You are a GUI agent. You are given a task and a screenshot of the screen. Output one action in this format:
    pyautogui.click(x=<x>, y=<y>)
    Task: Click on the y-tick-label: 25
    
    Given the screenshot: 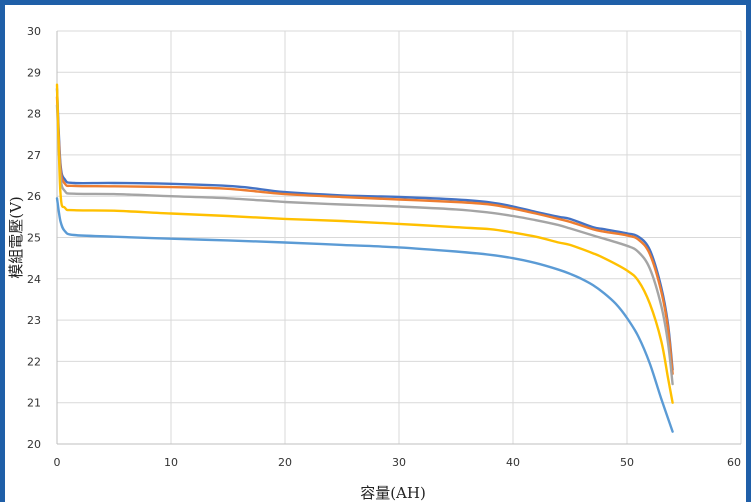 What is the action you would take?
    pyautogui.click(x=34, y=238)
    